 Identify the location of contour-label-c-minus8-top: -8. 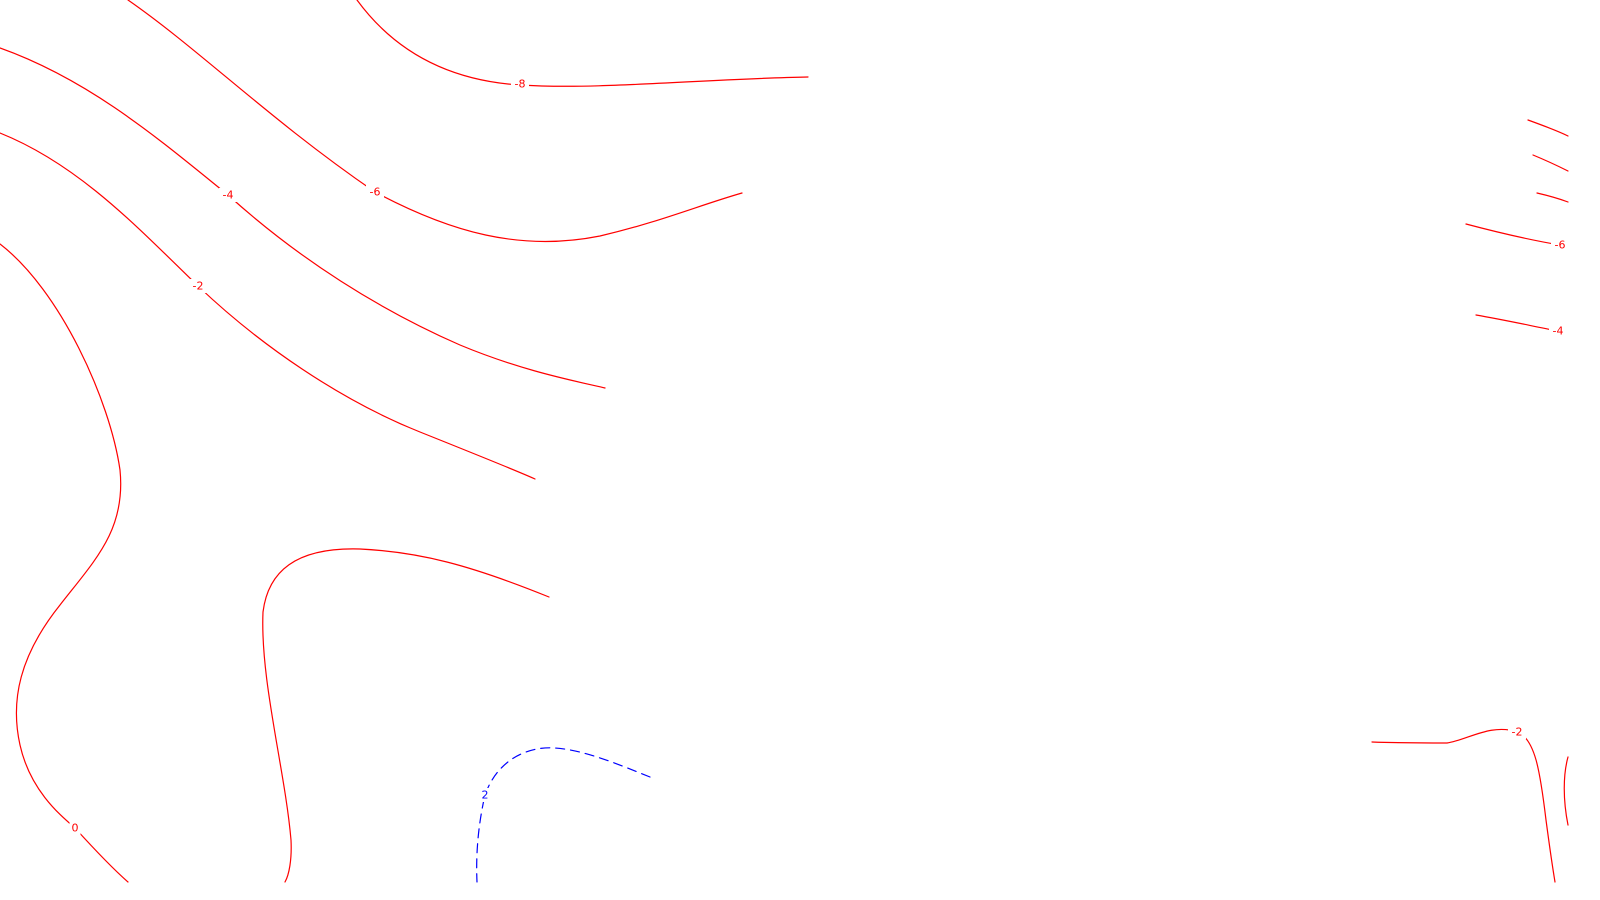
(520, 84).